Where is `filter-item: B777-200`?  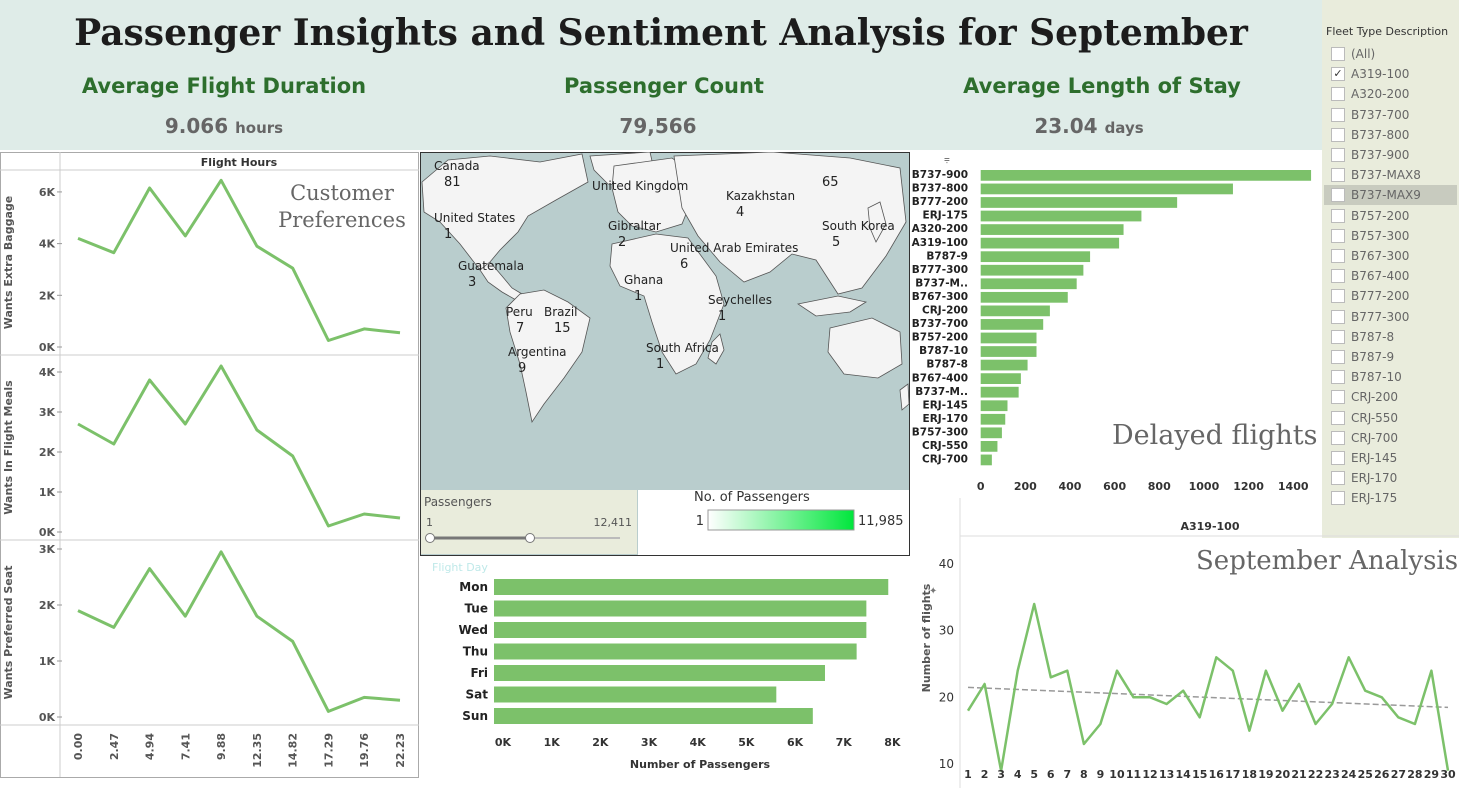
filter-item: B777-200 is located at coordinates (1390, 296).